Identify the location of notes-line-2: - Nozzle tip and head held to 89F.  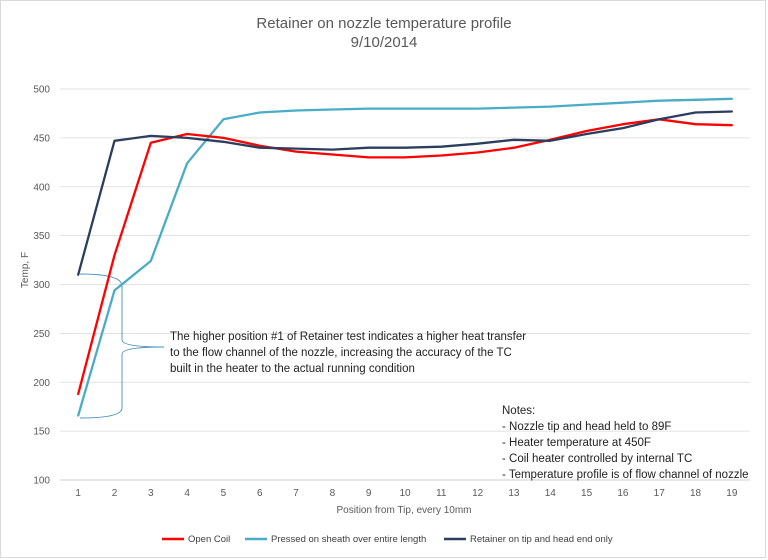
(586, 427).